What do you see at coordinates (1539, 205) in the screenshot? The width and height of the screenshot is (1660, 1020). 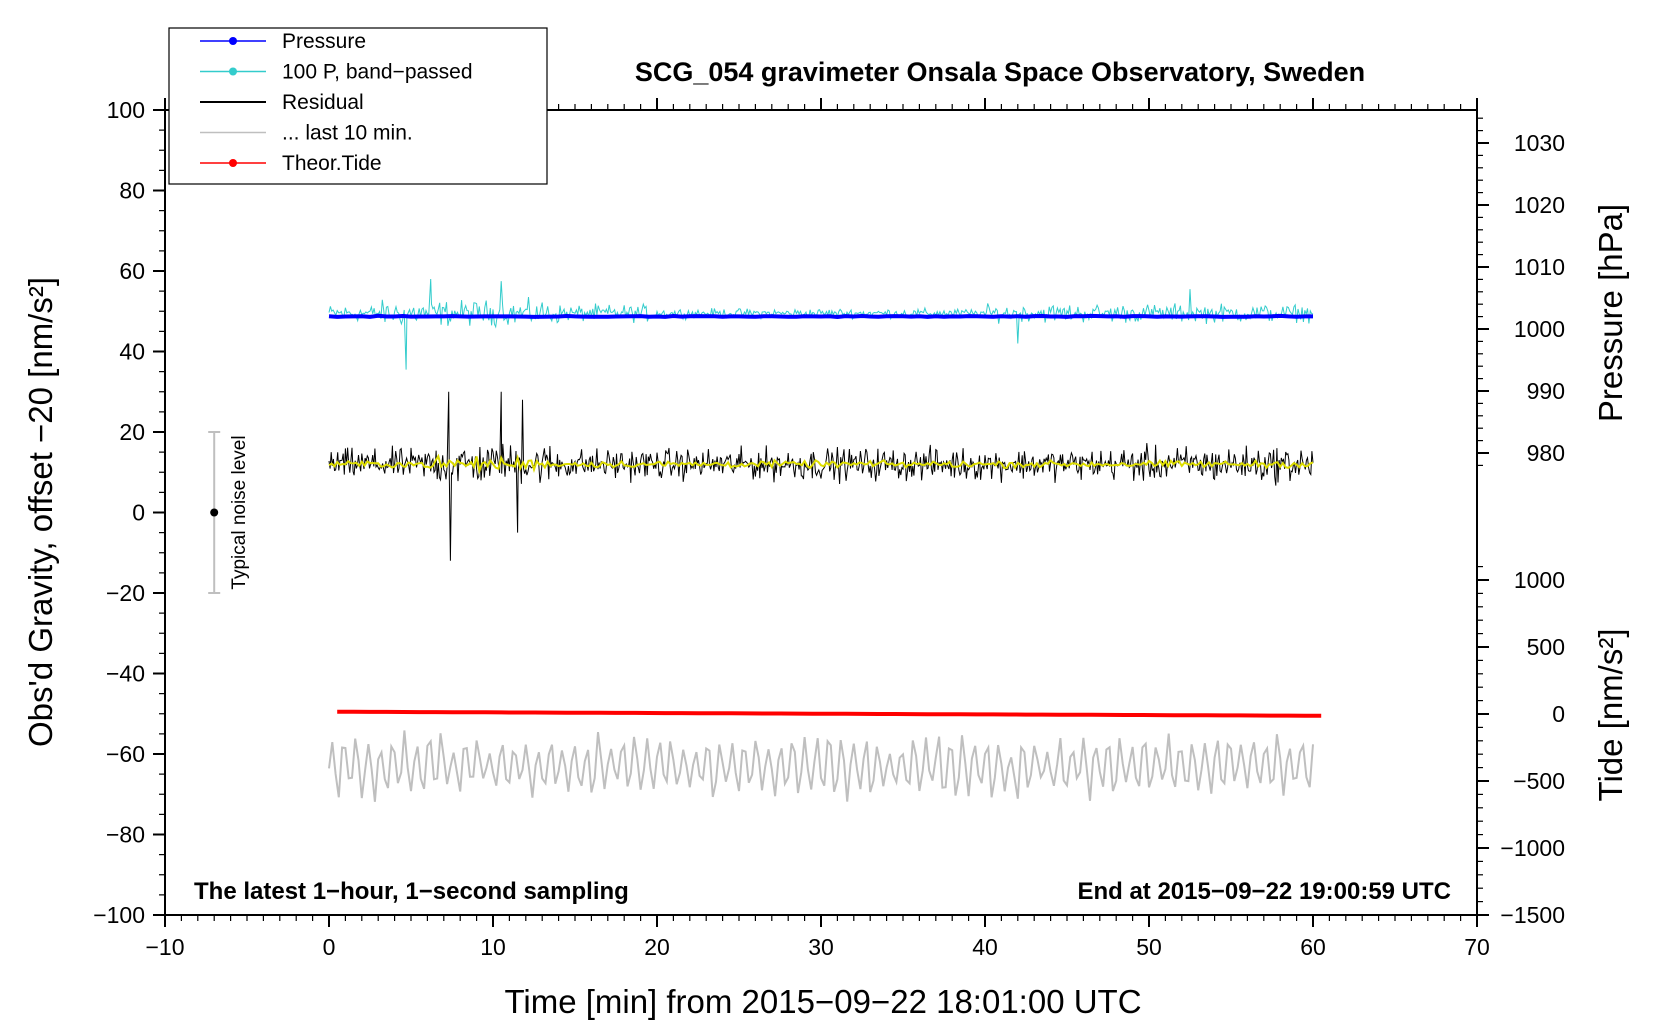 I see `pressure-tick-label: 1020` at bounding box center [1539, 205].